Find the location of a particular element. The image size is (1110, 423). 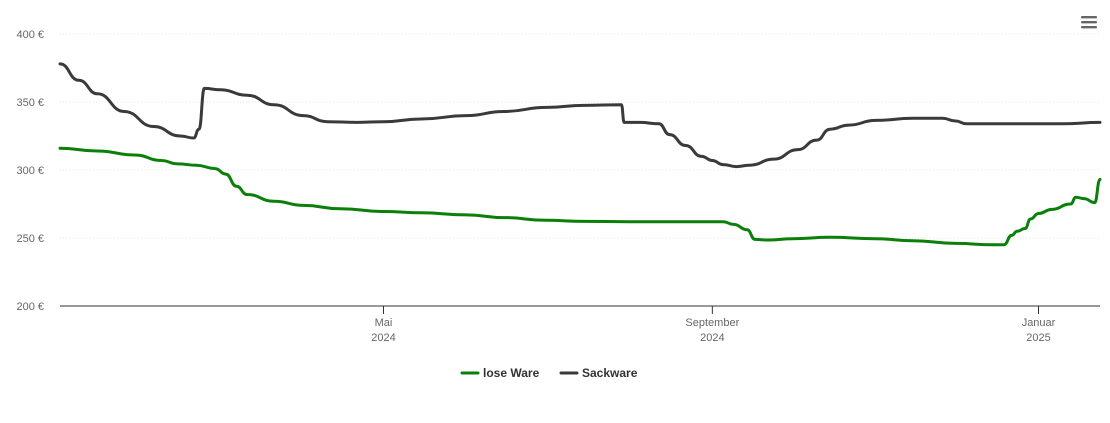

y-tick-label: 200 € is located at coordinates (30, 307).